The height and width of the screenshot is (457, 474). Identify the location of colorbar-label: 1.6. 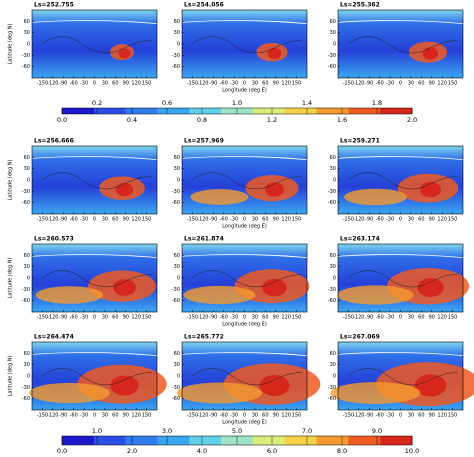
(342, 120).